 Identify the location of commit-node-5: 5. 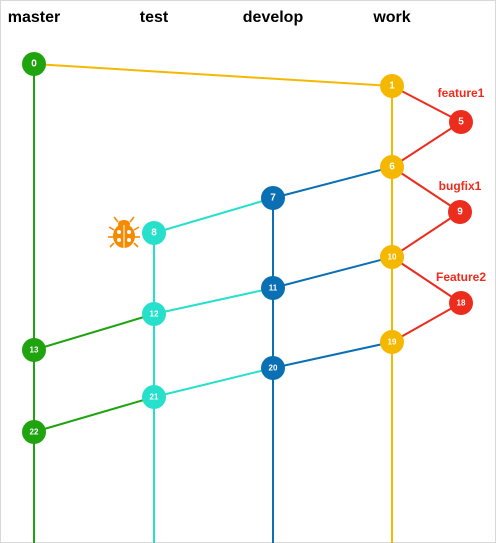
(461, 122).